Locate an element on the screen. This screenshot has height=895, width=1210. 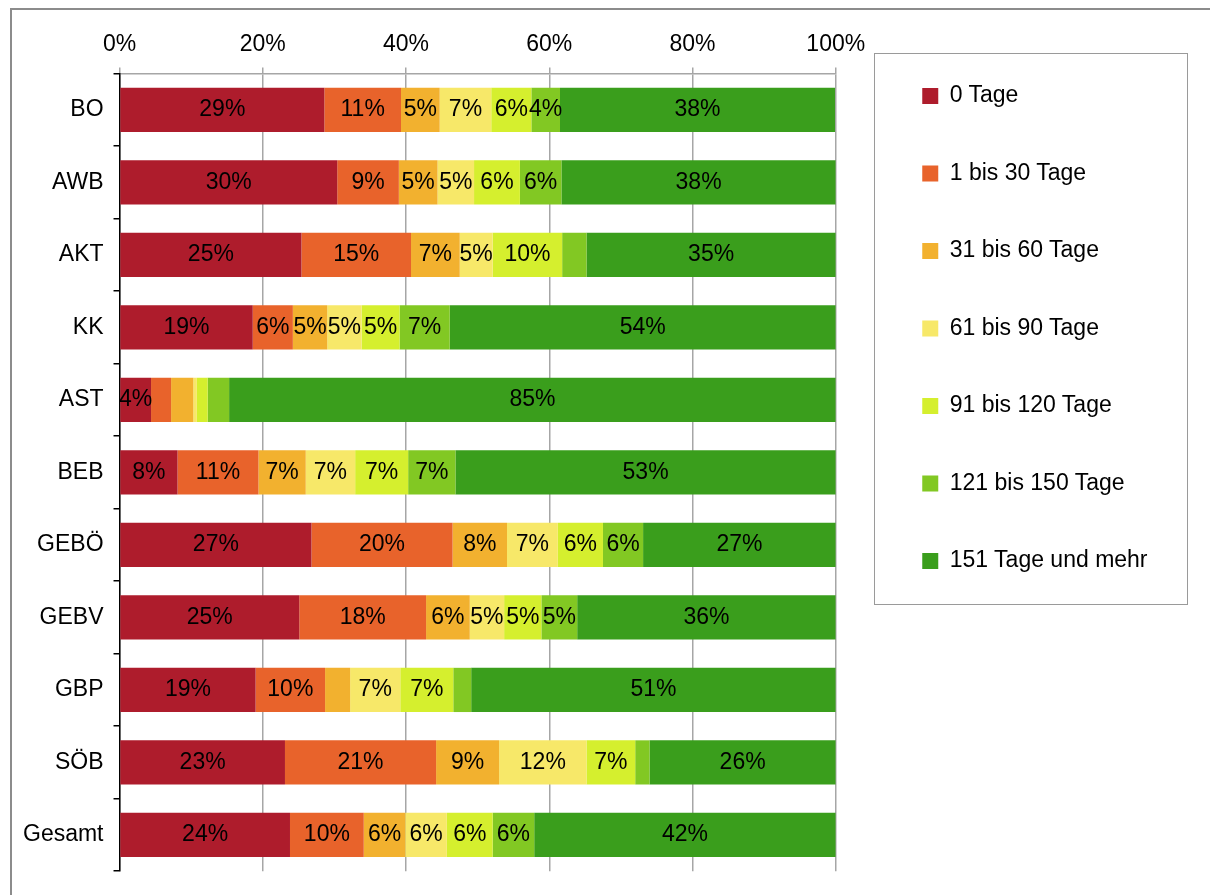
y-tick-label: GEBÖ is located at coordinates (70, 543).